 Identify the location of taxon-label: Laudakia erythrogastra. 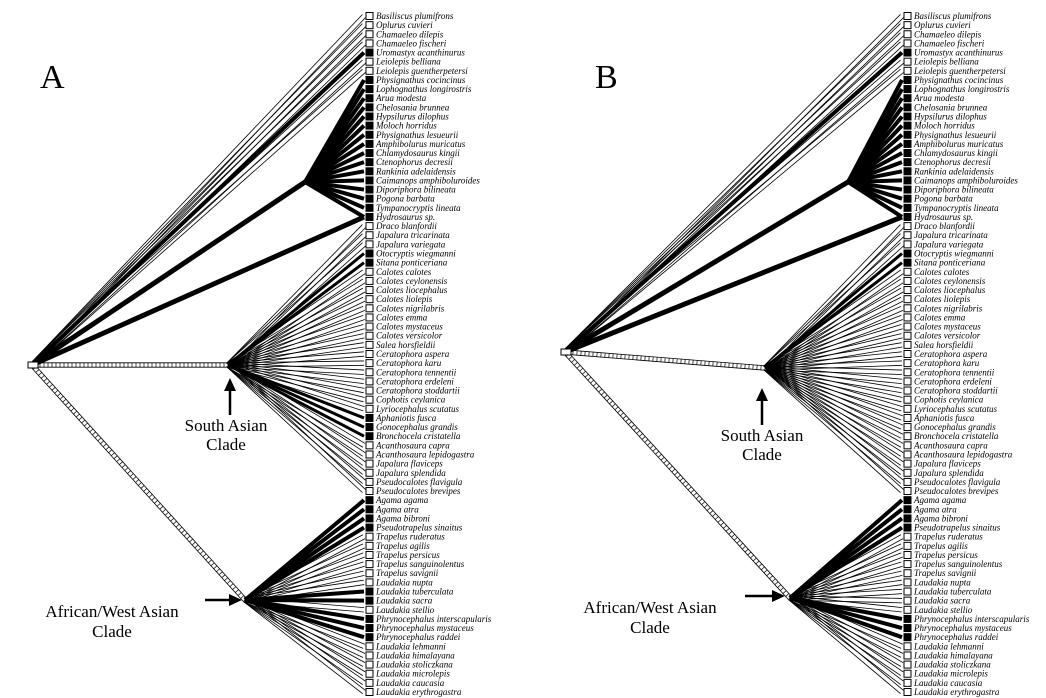
(956, 692).